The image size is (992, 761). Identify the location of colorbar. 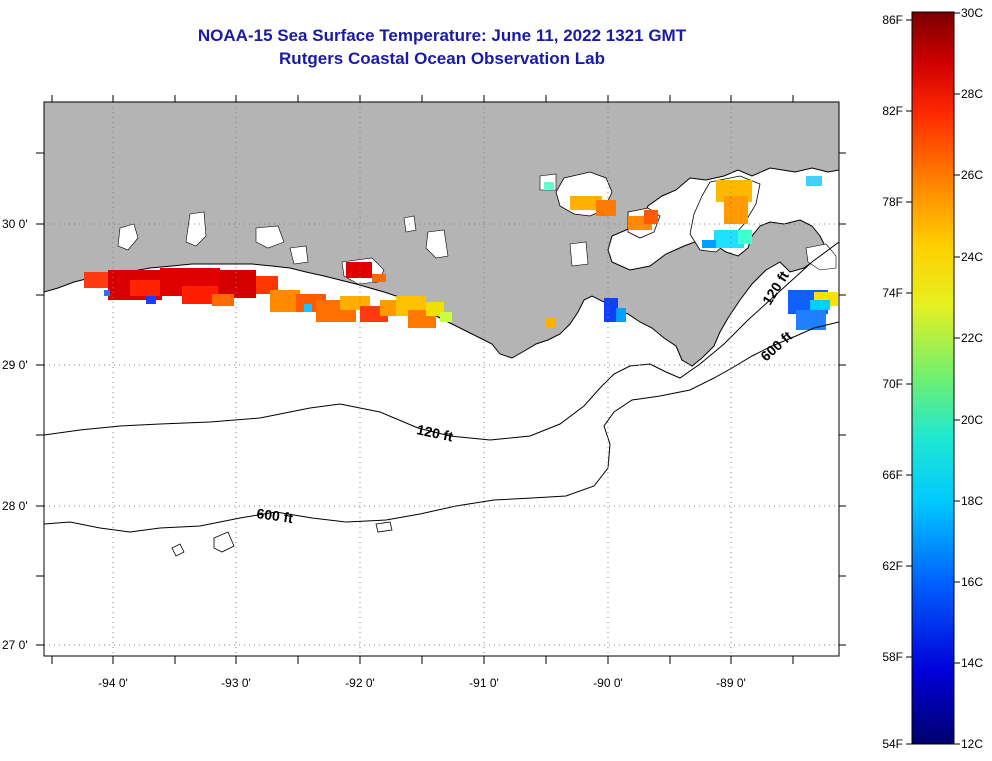
(933, 378).